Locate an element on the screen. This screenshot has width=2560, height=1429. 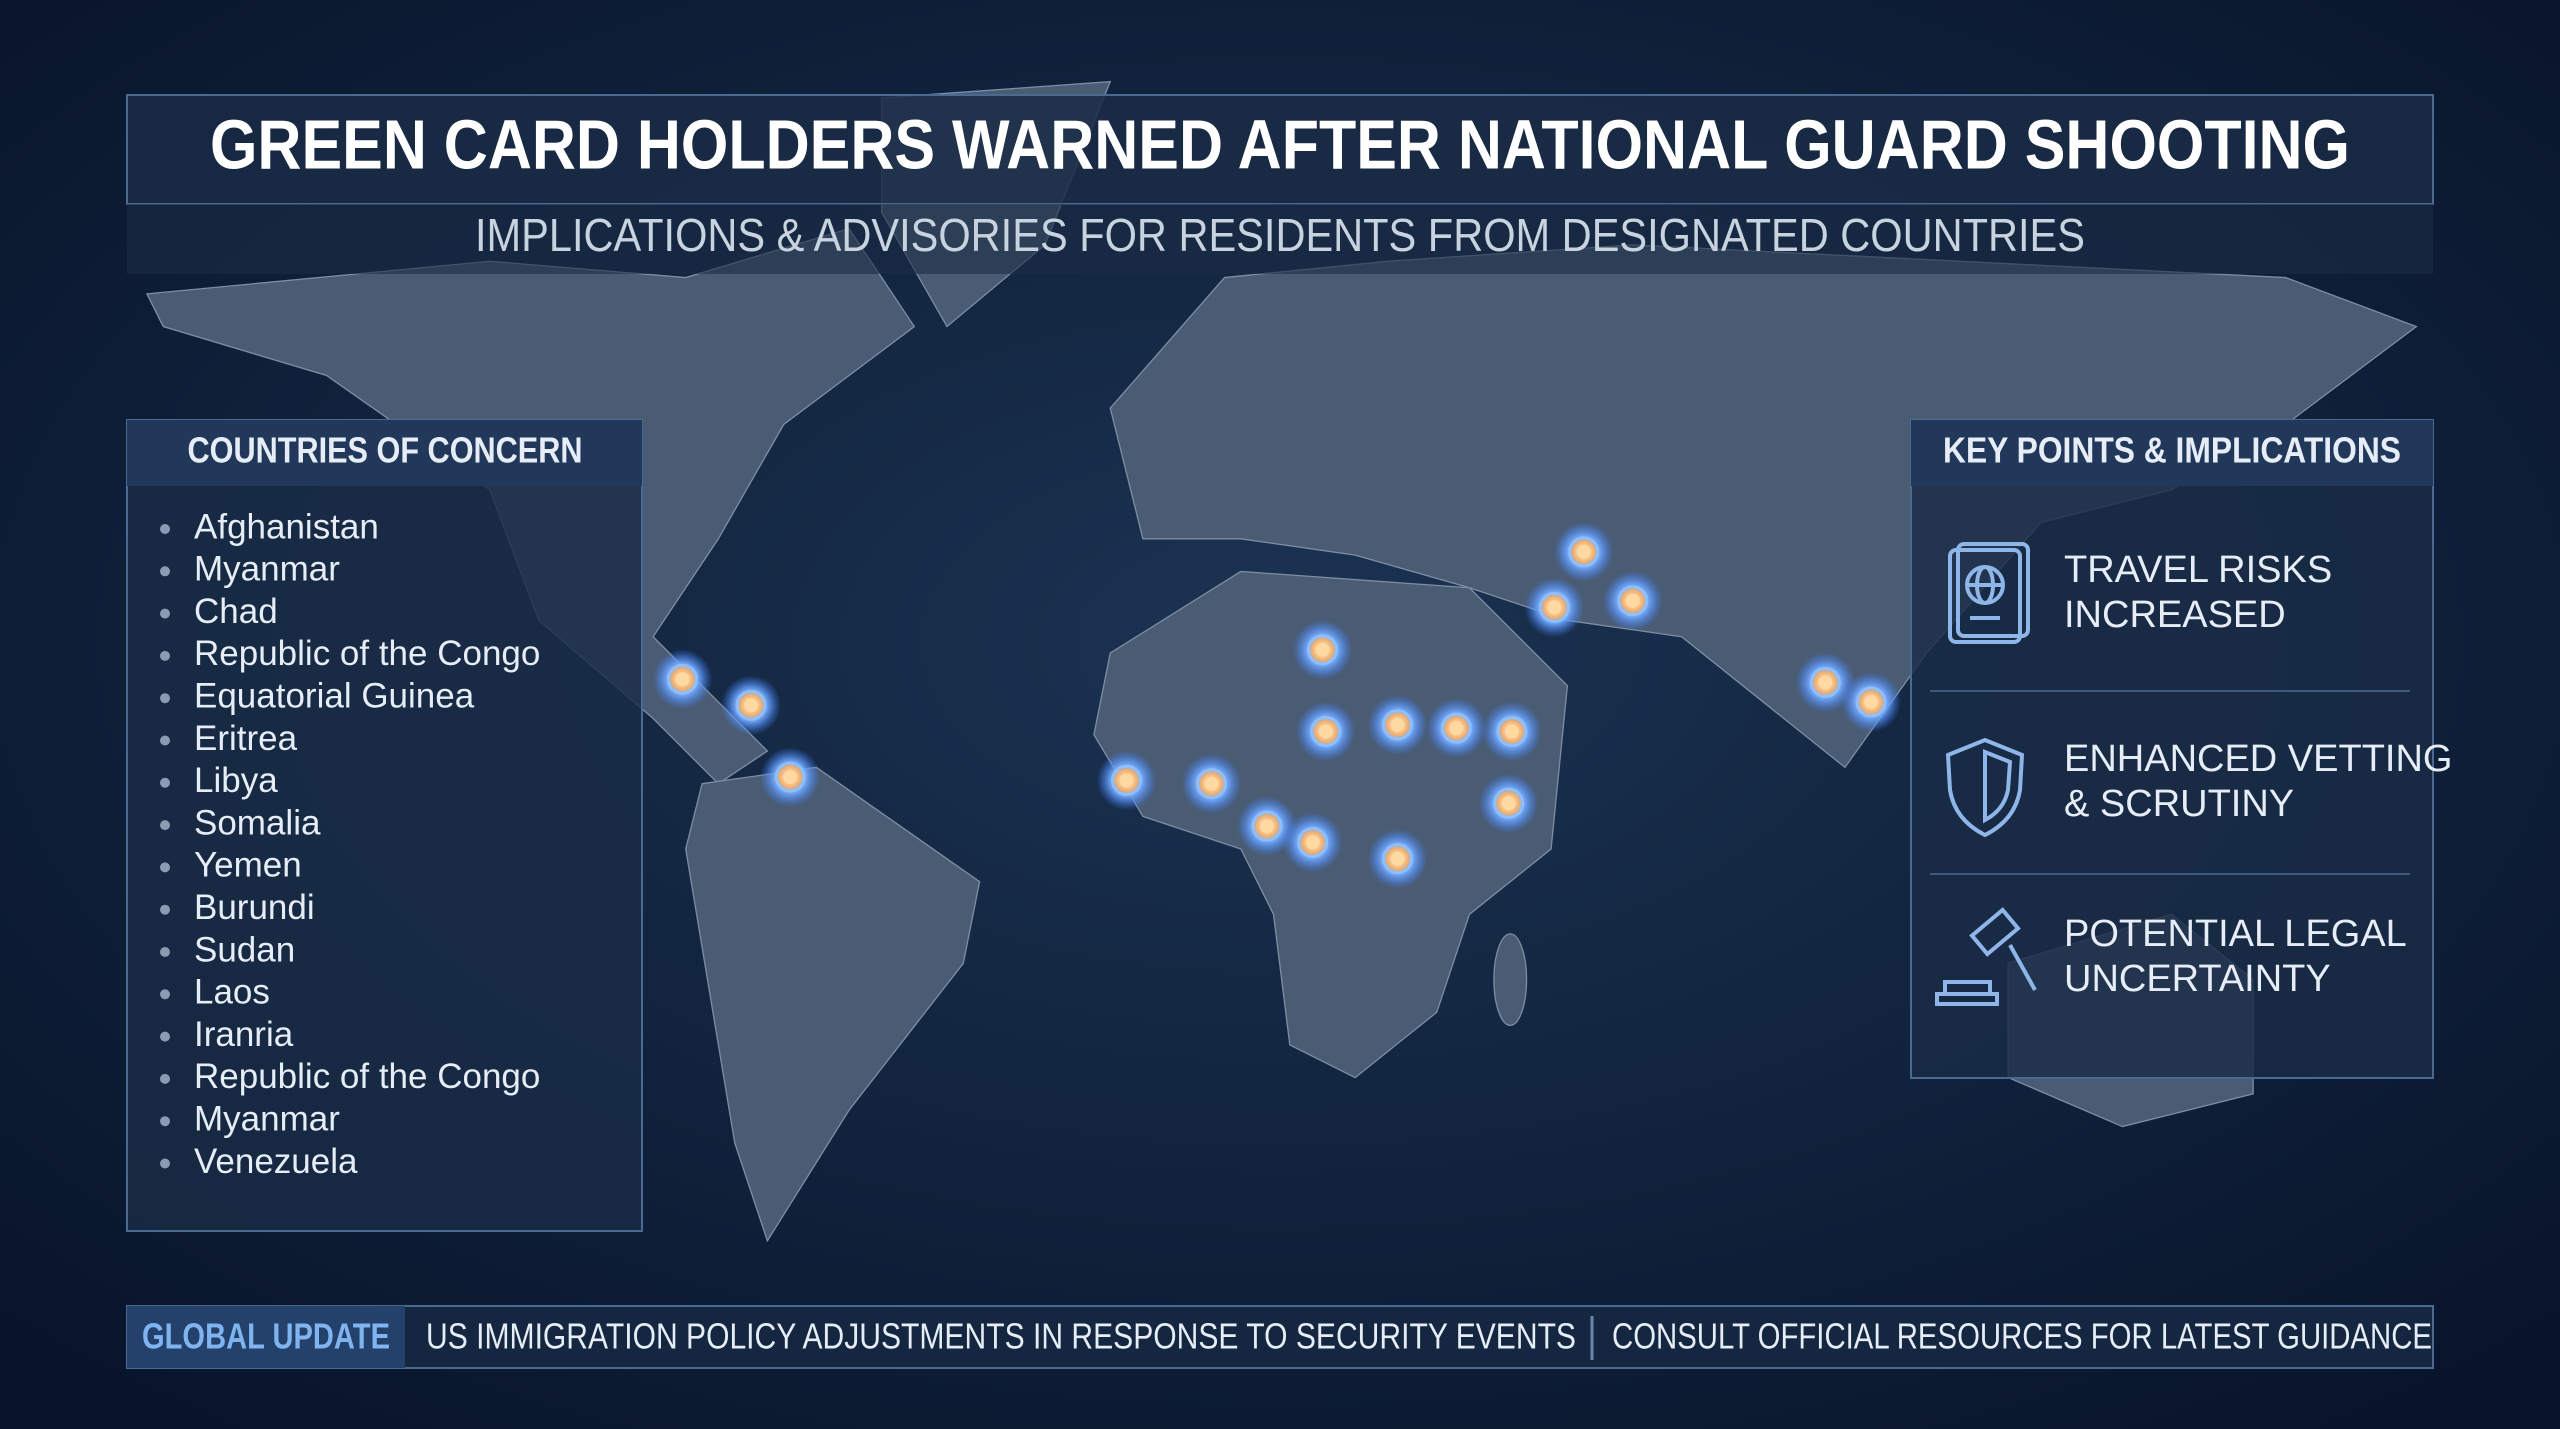
key-point-text: TRAVEL RISKS is located at coordinates (2198, 570).